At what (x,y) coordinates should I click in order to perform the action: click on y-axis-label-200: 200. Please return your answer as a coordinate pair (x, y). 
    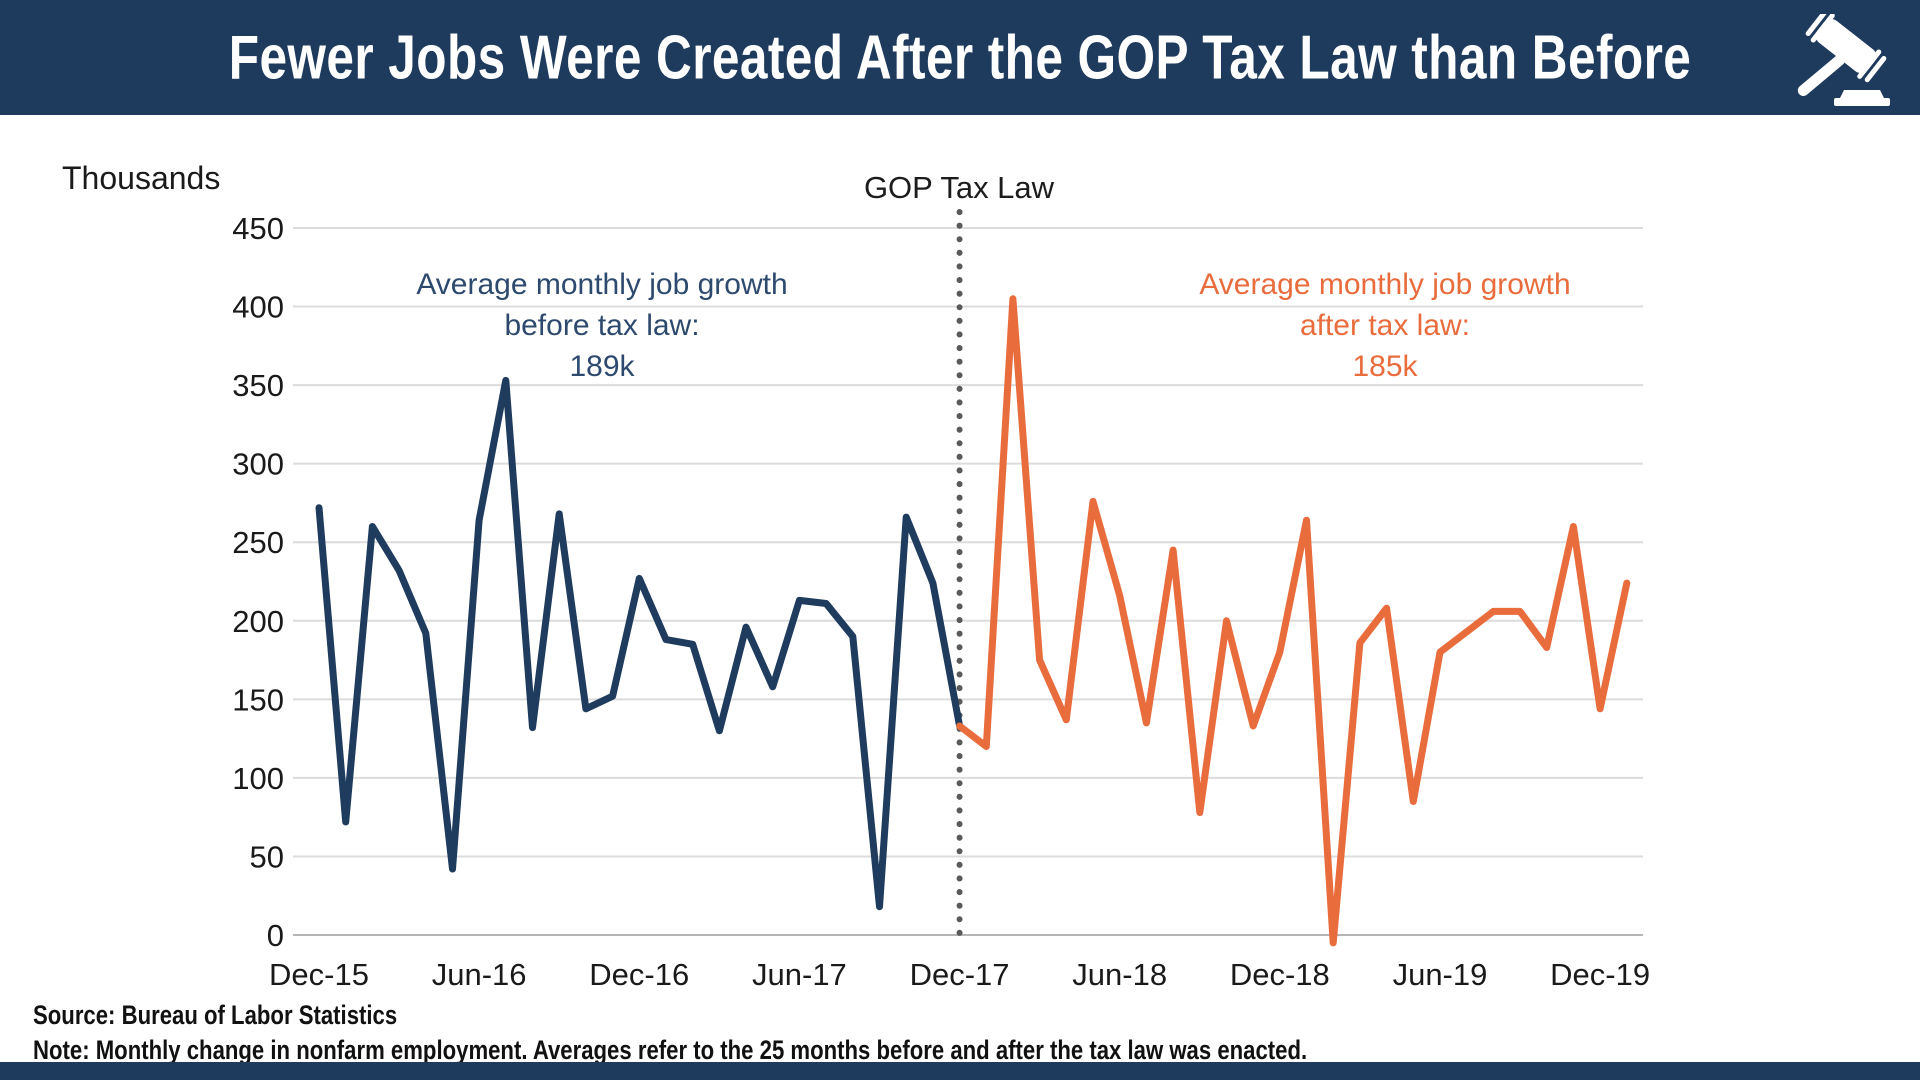
    Looking at the image, I should click on (258, 621).